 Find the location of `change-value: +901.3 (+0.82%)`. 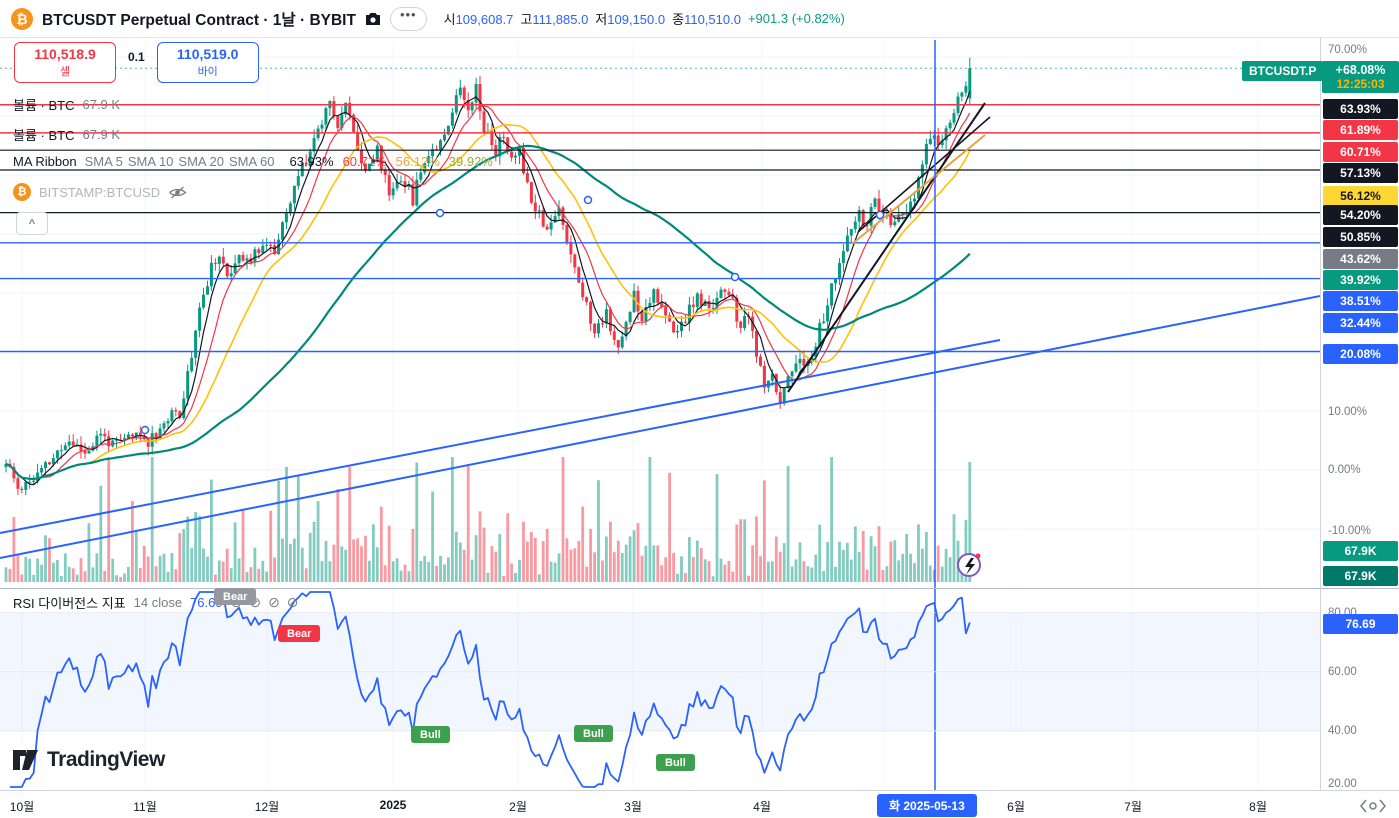

change-value: +901.3 (+0.82%) is located at coordinates (796, 18).